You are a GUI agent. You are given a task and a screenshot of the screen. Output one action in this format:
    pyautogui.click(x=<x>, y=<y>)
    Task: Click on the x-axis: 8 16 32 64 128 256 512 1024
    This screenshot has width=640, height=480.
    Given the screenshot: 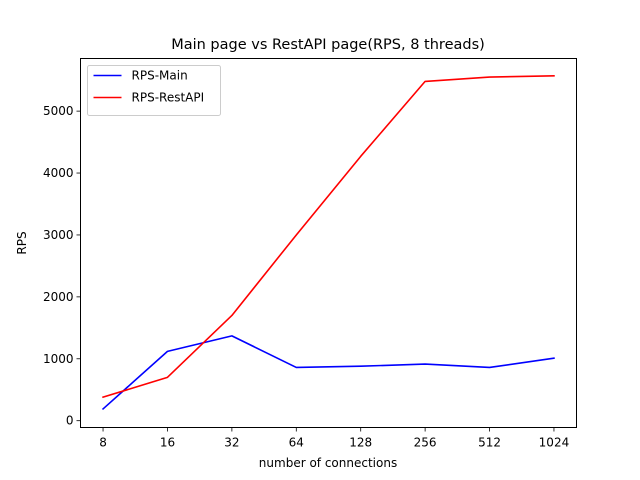 What is the action you would take?
    pyautogui.click(x=334, y=438)
    